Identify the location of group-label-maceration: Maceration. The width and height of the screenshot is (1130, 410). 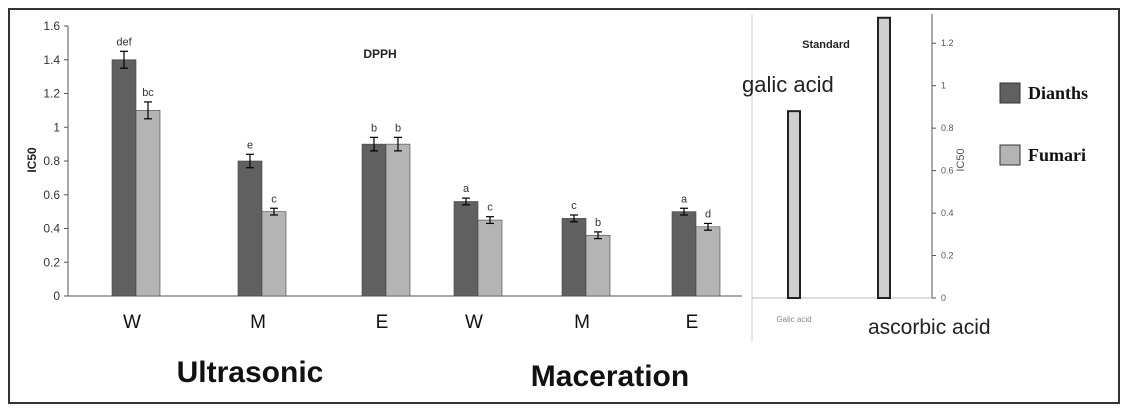
(610, 376).